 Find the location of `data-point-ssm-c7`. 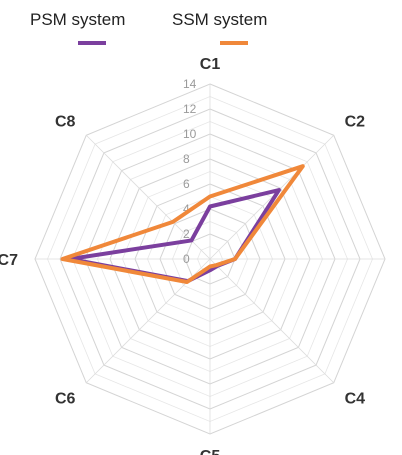

data-point-ssm-c7 is located at coordinates (62, 259).